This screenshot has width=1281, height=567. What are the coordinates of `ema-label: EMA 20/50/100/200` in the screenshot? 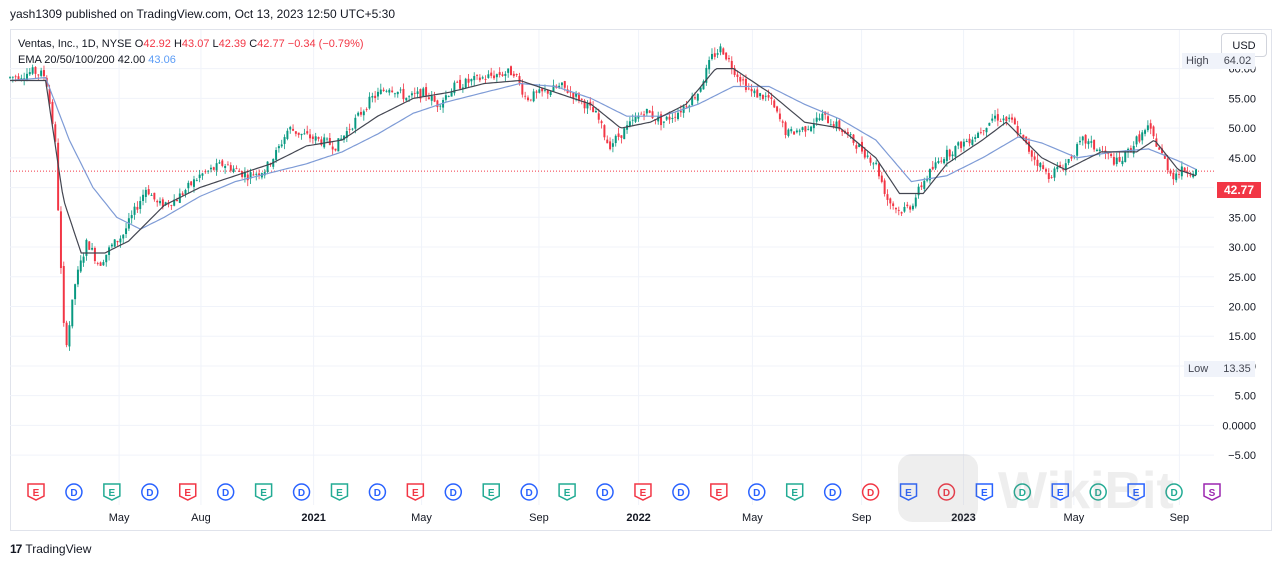 It's located at (66, 60).